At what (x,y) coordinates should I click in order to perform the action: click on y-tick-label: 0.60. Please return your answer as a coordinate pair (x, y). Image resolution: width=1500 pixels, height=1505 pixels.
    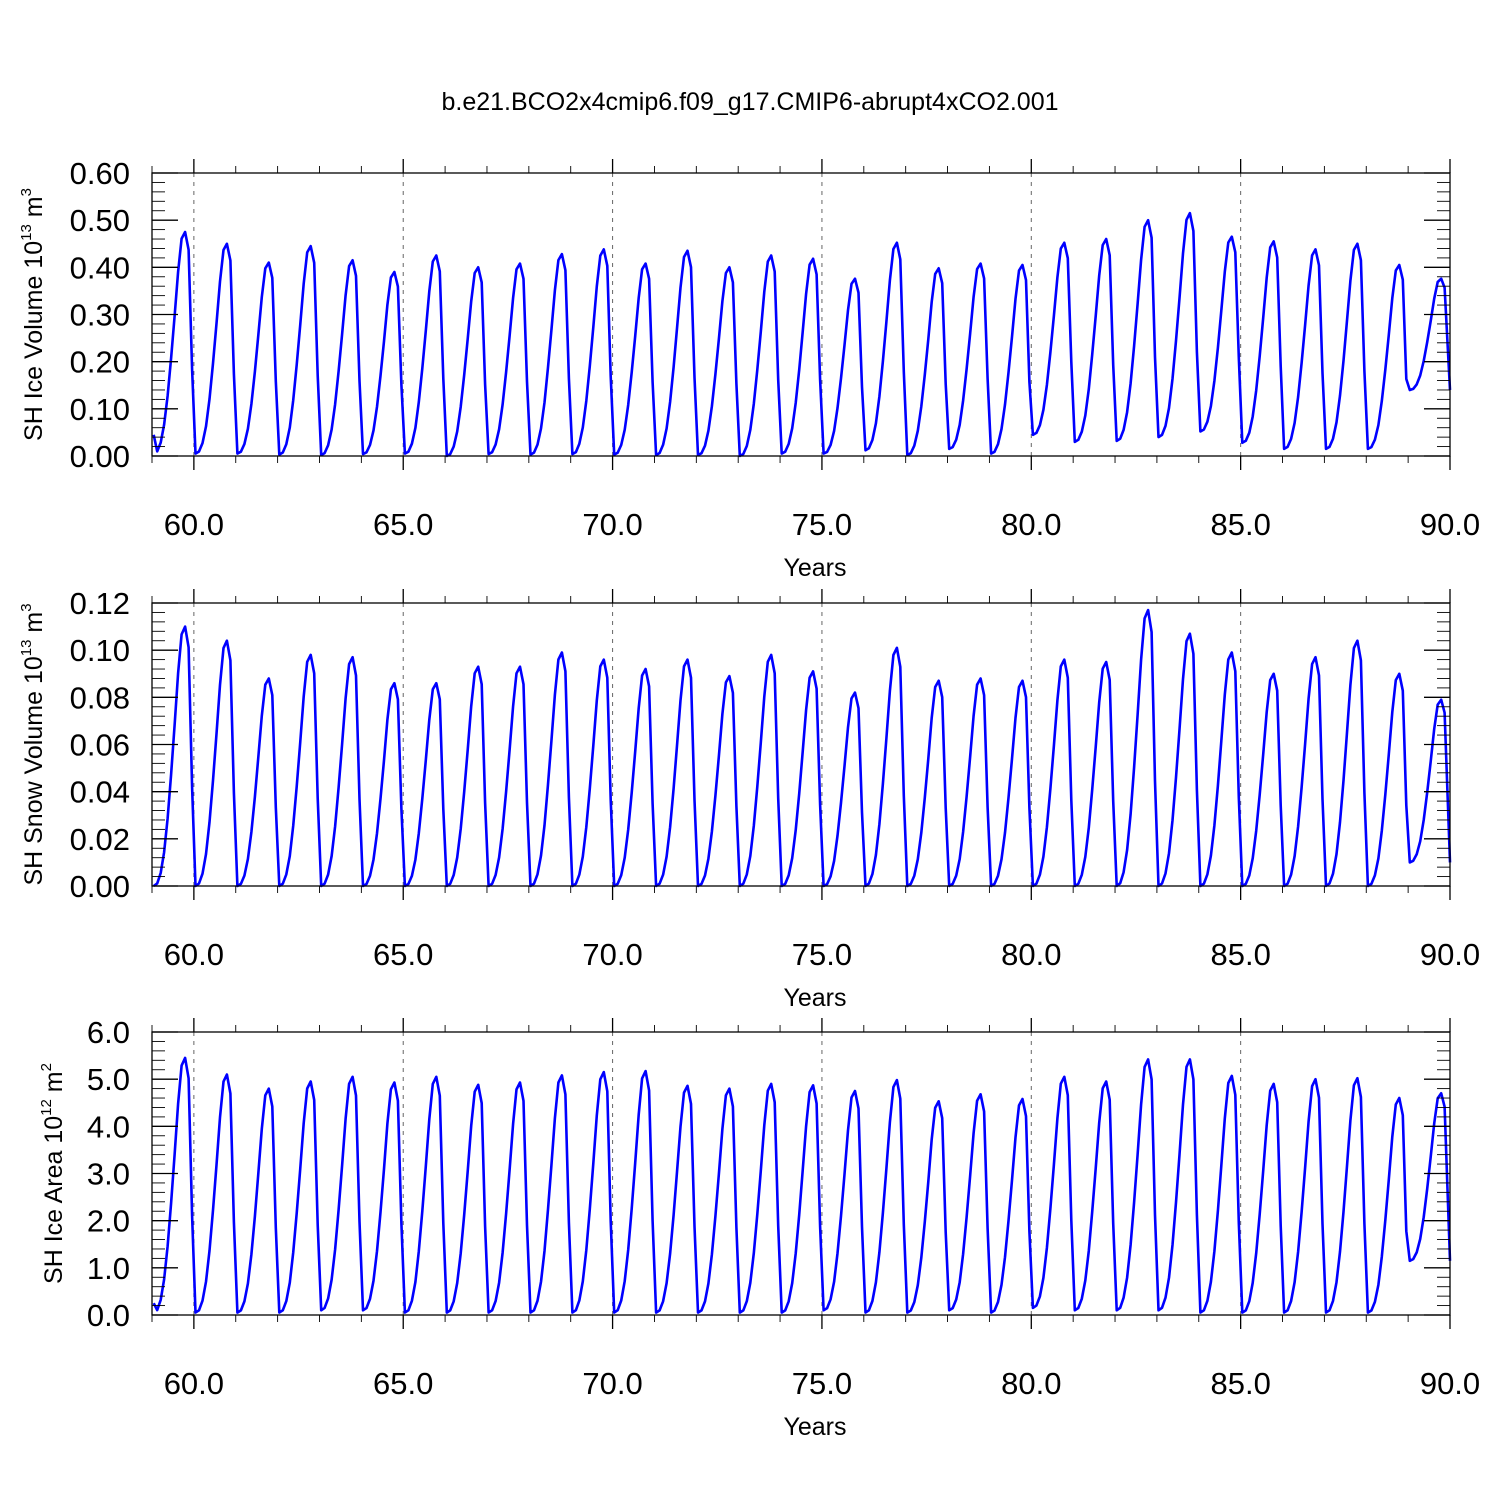
    Looking at the image, I should click on (100, 173).